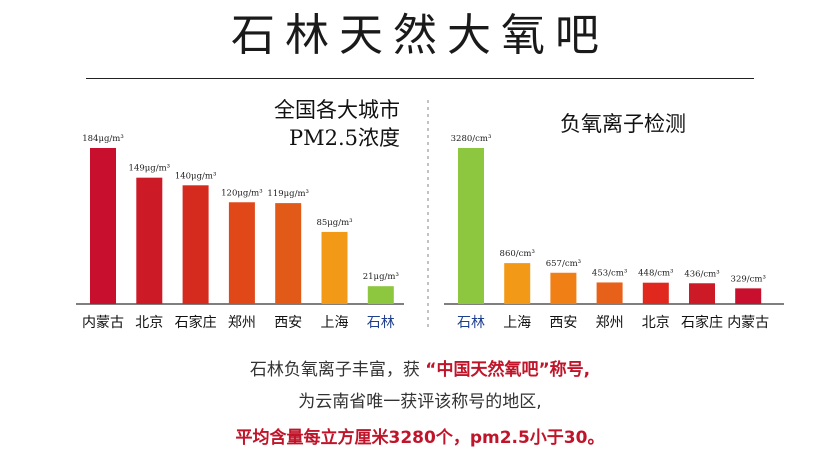  What do you see at coordinates (196, 176) in the screenshot?
I see `pm25-value-label: 140μg/m³` at bounding box center [196, 176].